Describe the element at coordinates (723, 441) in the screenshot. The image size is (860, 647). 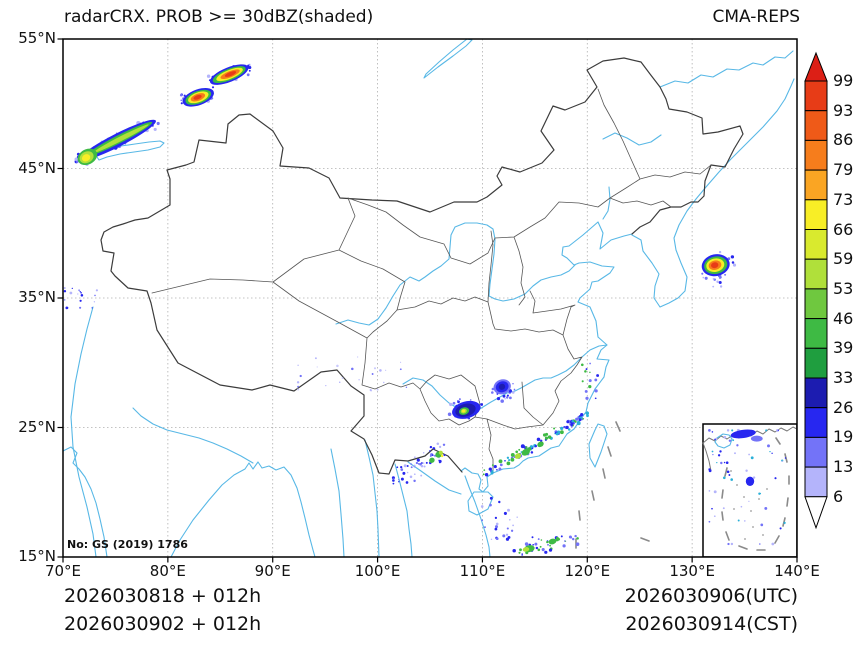
I see `inset-hainan-island` at that location.